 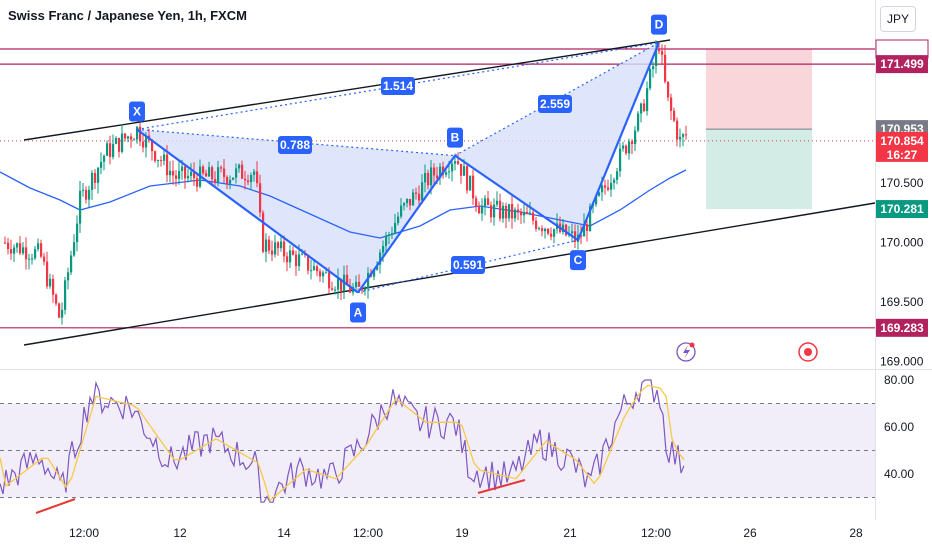 I want to click on price-axis-tick: 169.500, so click(x=902, y=302).